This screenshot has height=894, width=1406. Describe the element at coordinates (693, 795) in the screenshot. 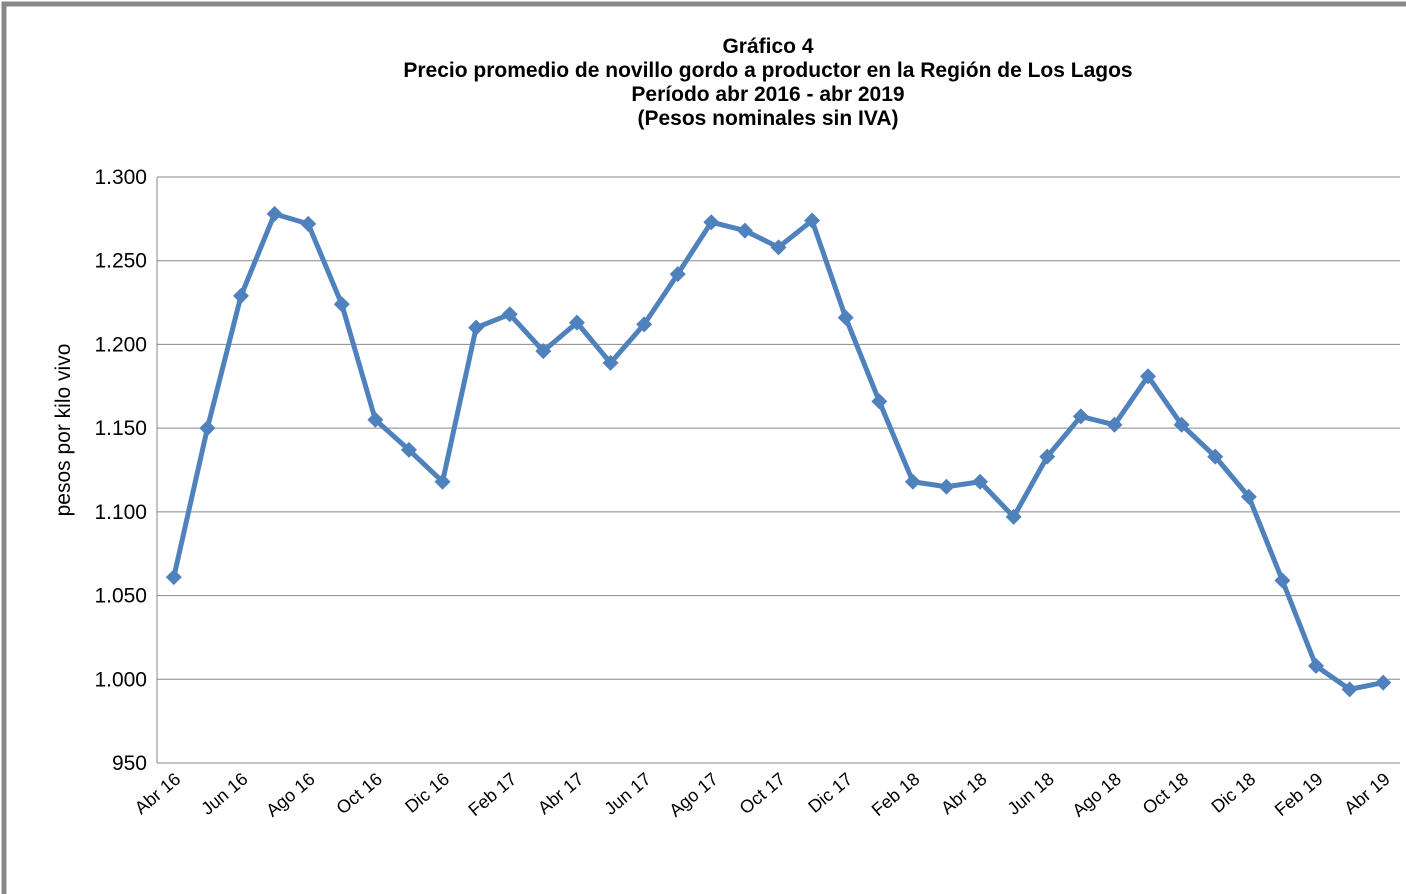

I see `x-tick-label: Ago 17` at that location.